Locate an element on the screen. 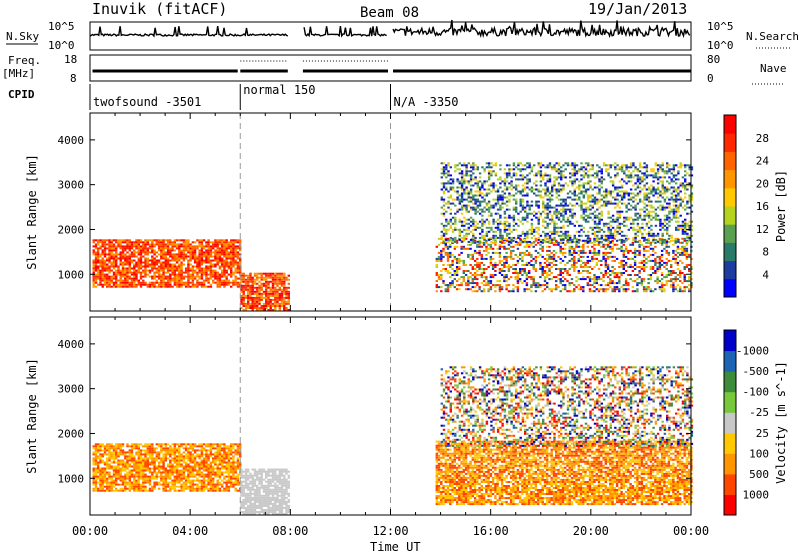 The image size is (800, 554). nsky-tick-bottom: 10^0 is located at coordinates (61, 45).